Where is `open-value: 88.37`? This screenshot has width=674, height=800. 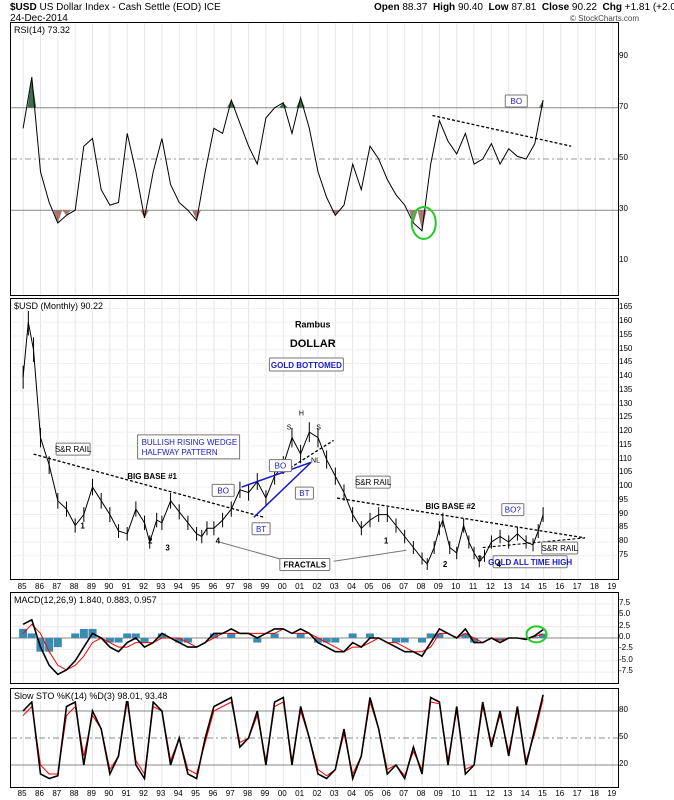
open-value: 88.37 is located at coordinates (415, 7).